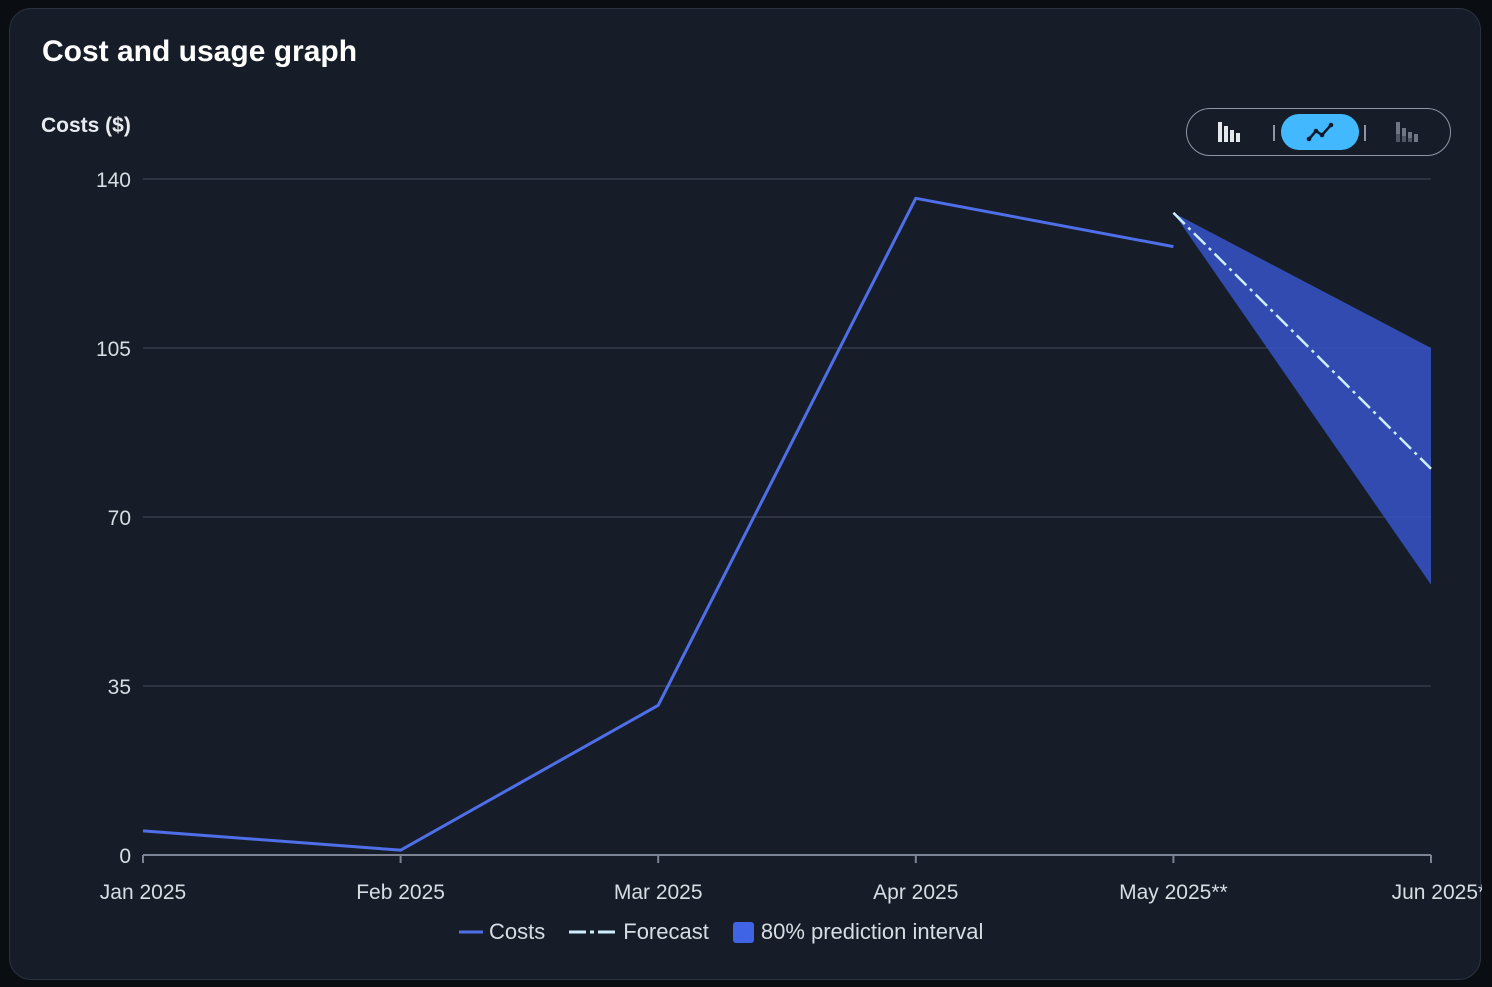 This screenshot has width=1492, height=987. Describe the element at coordinates (471, 932) in the screenshot. I see `costs-legend-swatch` at that location.